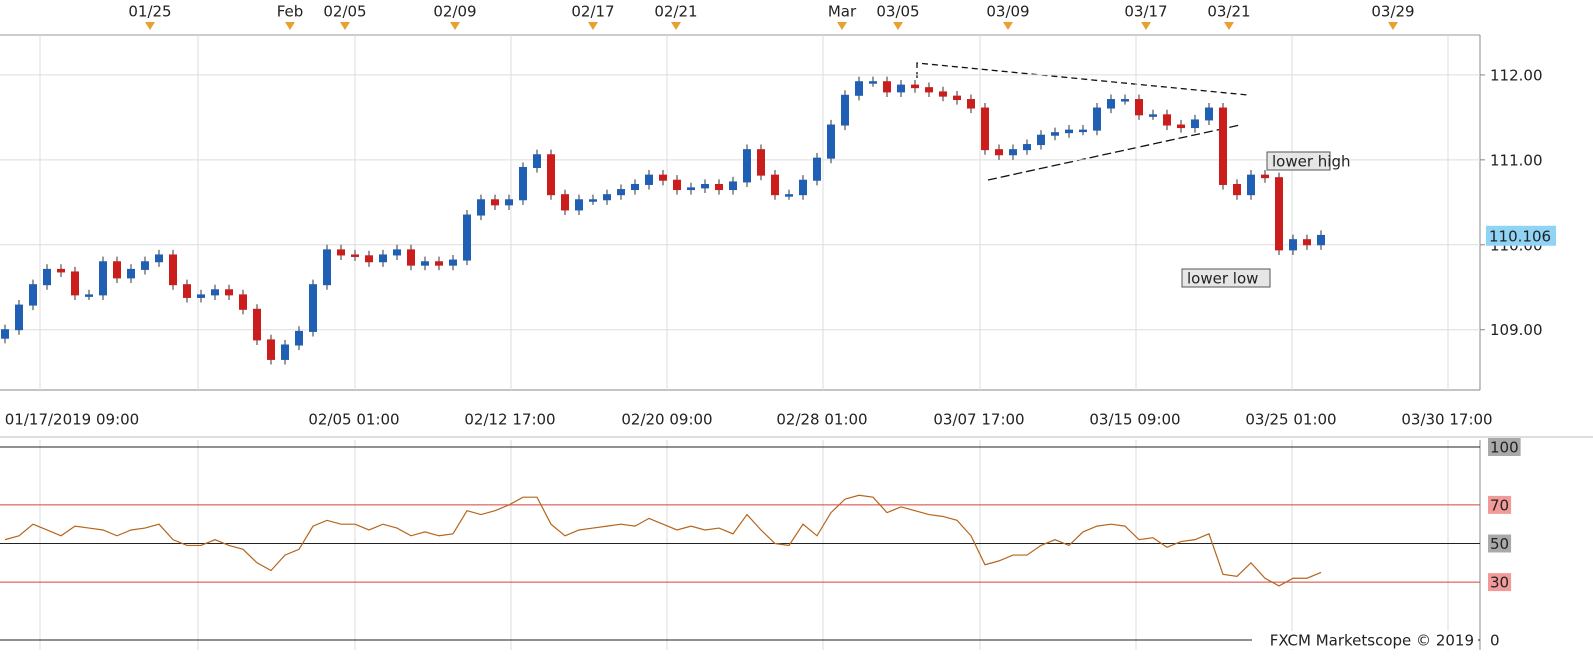 This screenshot has width=1593, height=661. I want to click on x-tick-label: 03/25 01:00, so click(1290, 420).